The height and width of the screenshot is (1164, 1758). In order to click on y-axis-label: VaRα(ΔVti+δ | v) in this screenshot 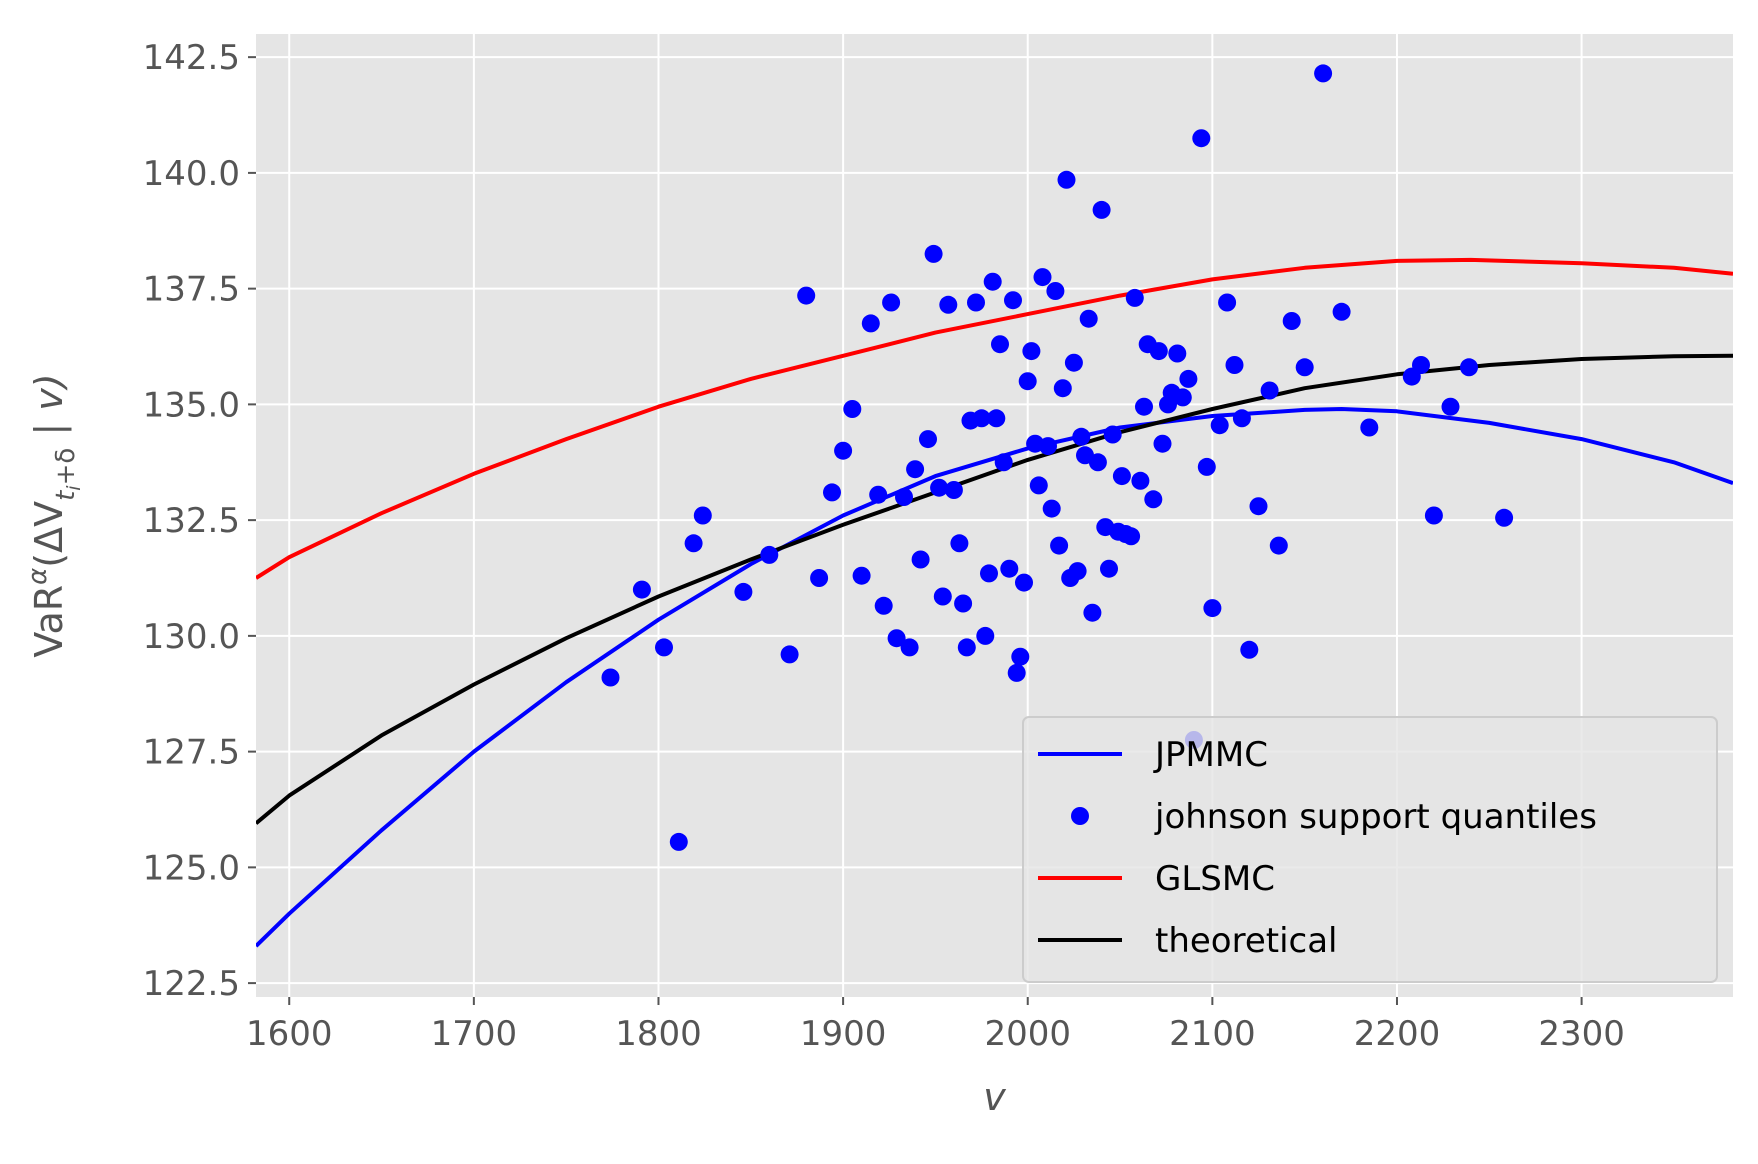, I will do `click(54, 515)`.